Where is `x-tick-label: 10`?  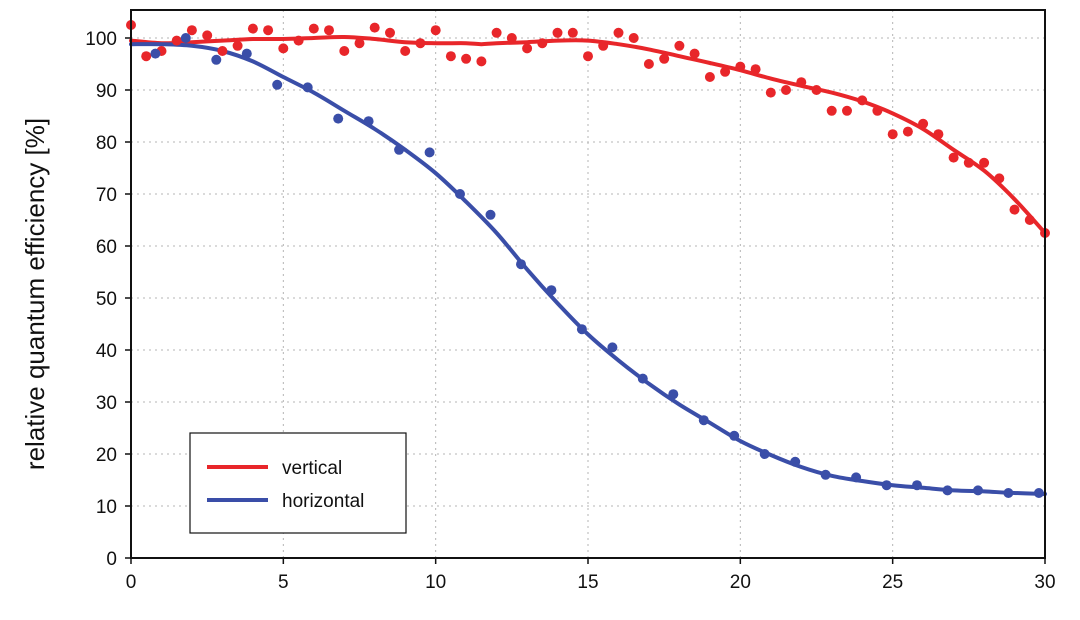
x-tick-label: 10 is located at coordinates (435, 582).